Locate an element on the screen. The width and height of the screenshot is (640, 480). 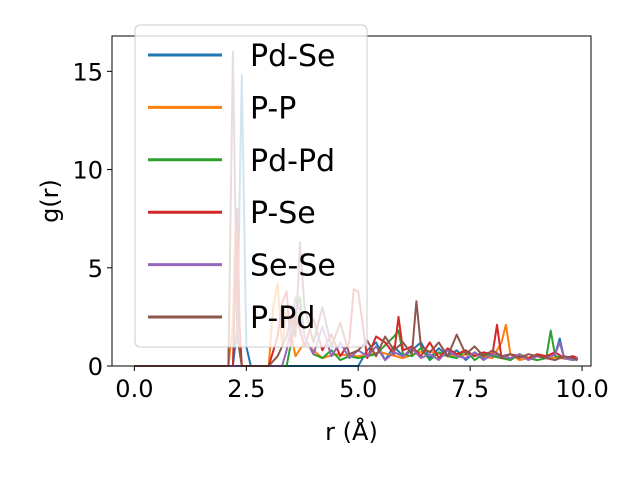
legend-label-p-se: P-Se is located at coordinates (283, 213).